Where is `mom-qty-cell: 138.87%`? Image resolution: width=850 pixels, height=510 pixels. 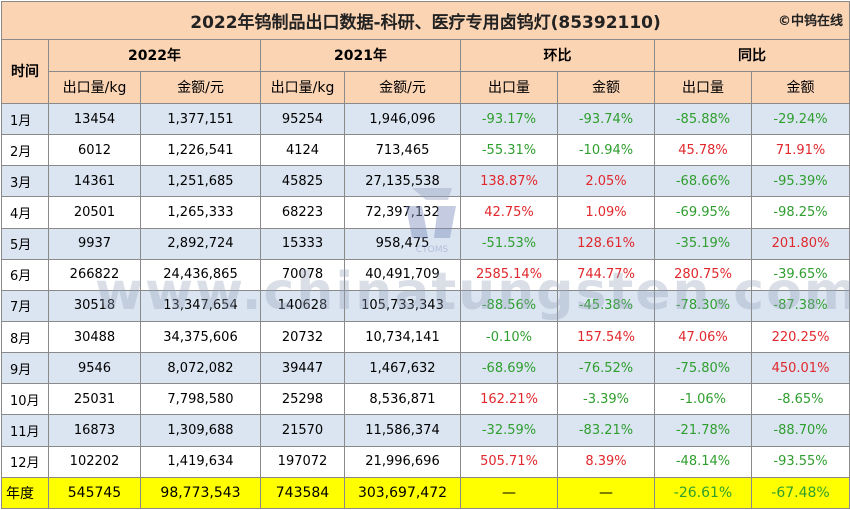
mom-qty-cell: 138.87% is located at coordinates (509, 181).